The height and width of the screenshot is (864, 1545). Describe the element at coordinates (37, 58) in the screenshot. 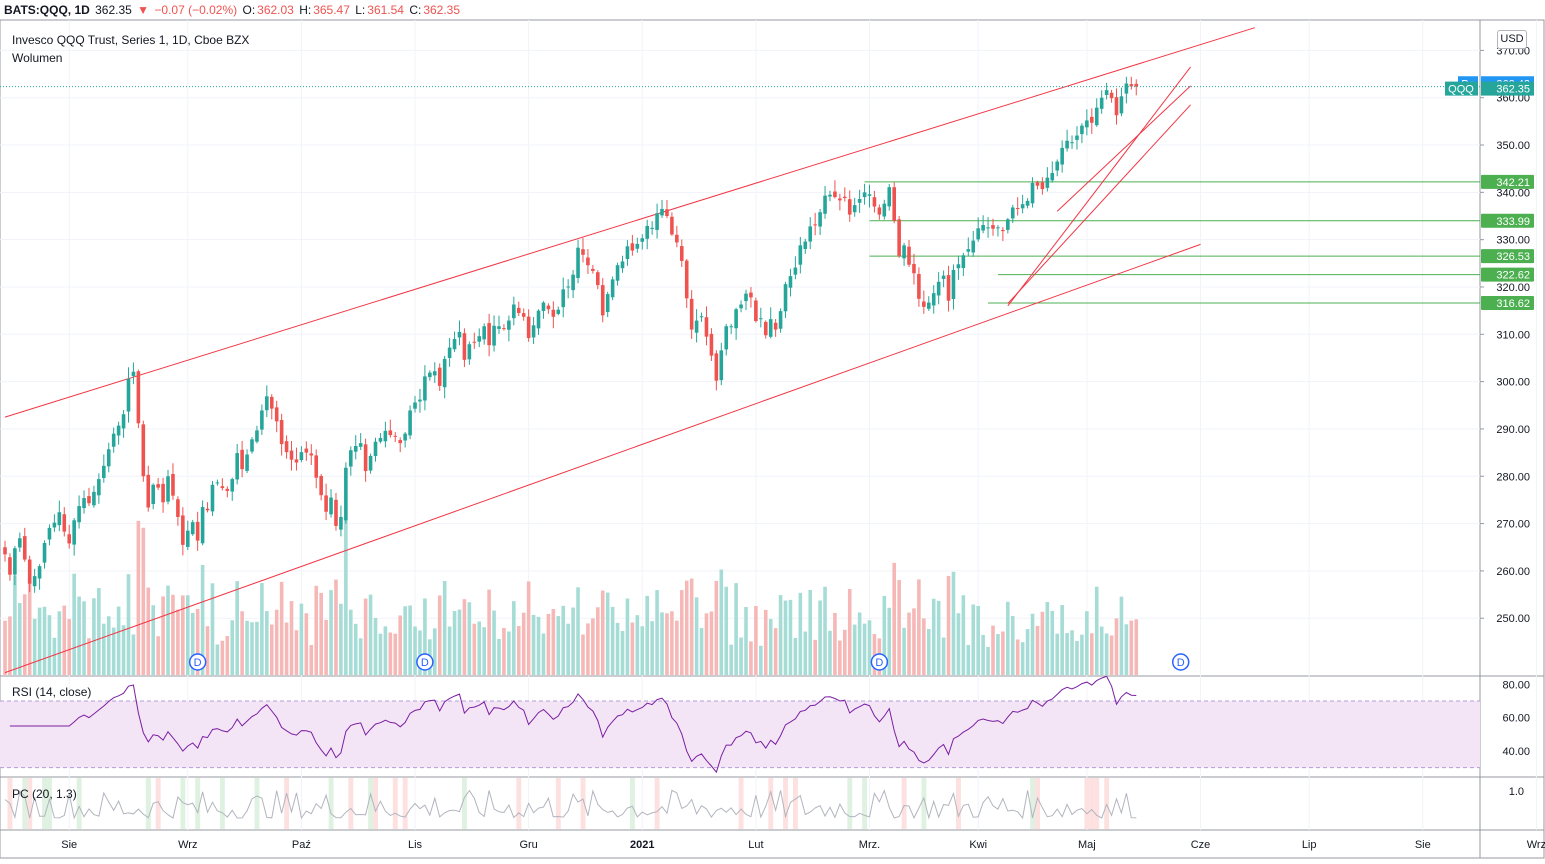

I see `volume-legend: Wolumen` at that location.